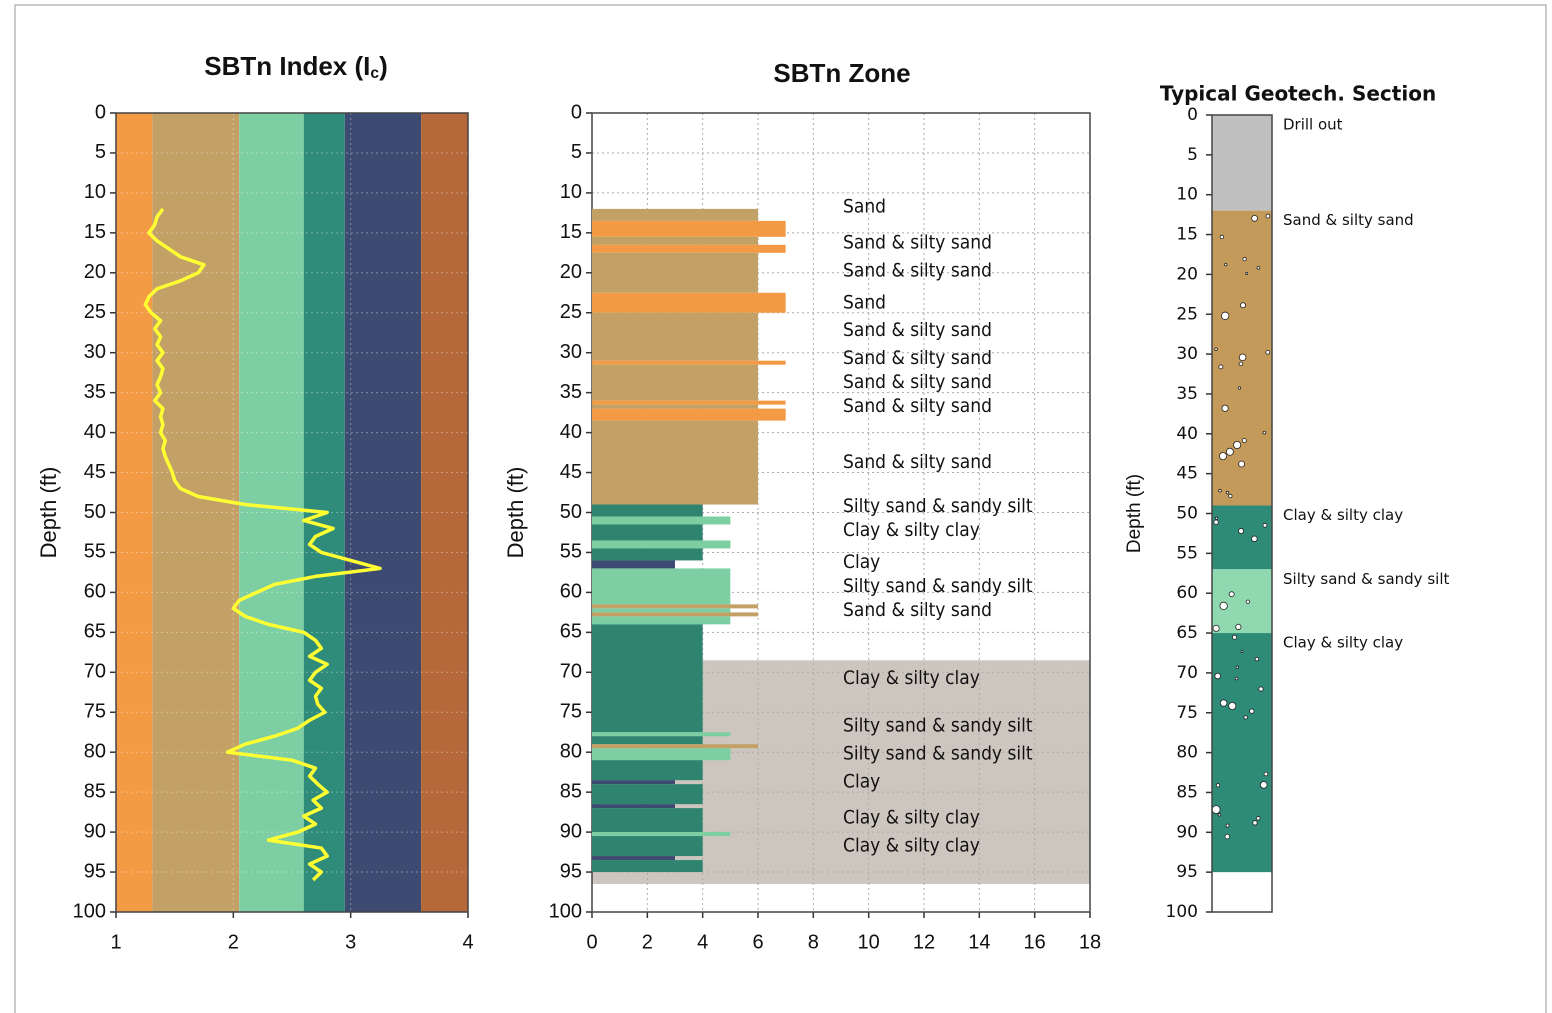 This screenshot has height=1013, width=1552. What do you see at coordinates (911, 818) in the screenshot?
I see `zone-label: Clay & silty clay` at bounding box center [911, 818].